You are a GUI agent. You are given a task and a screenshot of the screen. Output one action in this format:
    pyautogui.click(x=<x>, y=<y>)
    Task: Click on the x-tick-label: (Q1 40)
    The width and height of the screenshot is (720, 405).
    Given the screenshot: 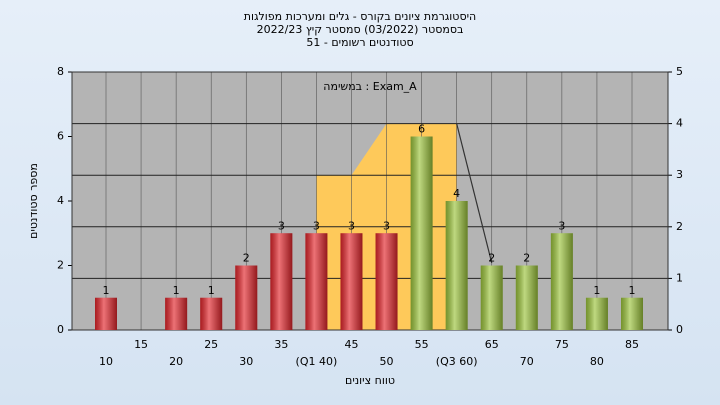 What is the action you would take?
    pyautogui.click(x=317, y=361)
    